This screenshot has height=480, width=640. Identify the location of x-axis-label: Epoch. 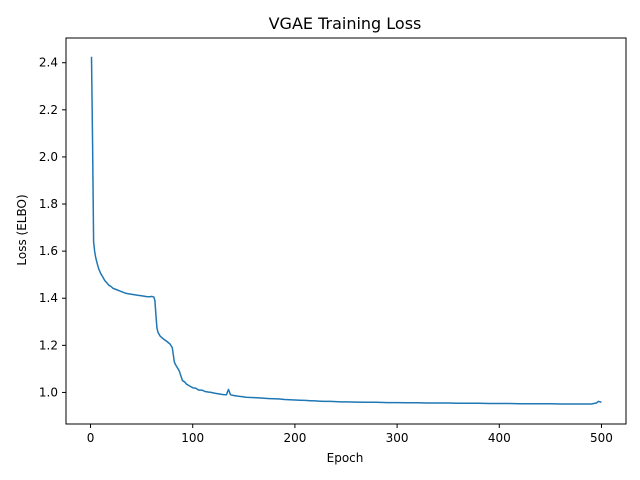
(345, 458).